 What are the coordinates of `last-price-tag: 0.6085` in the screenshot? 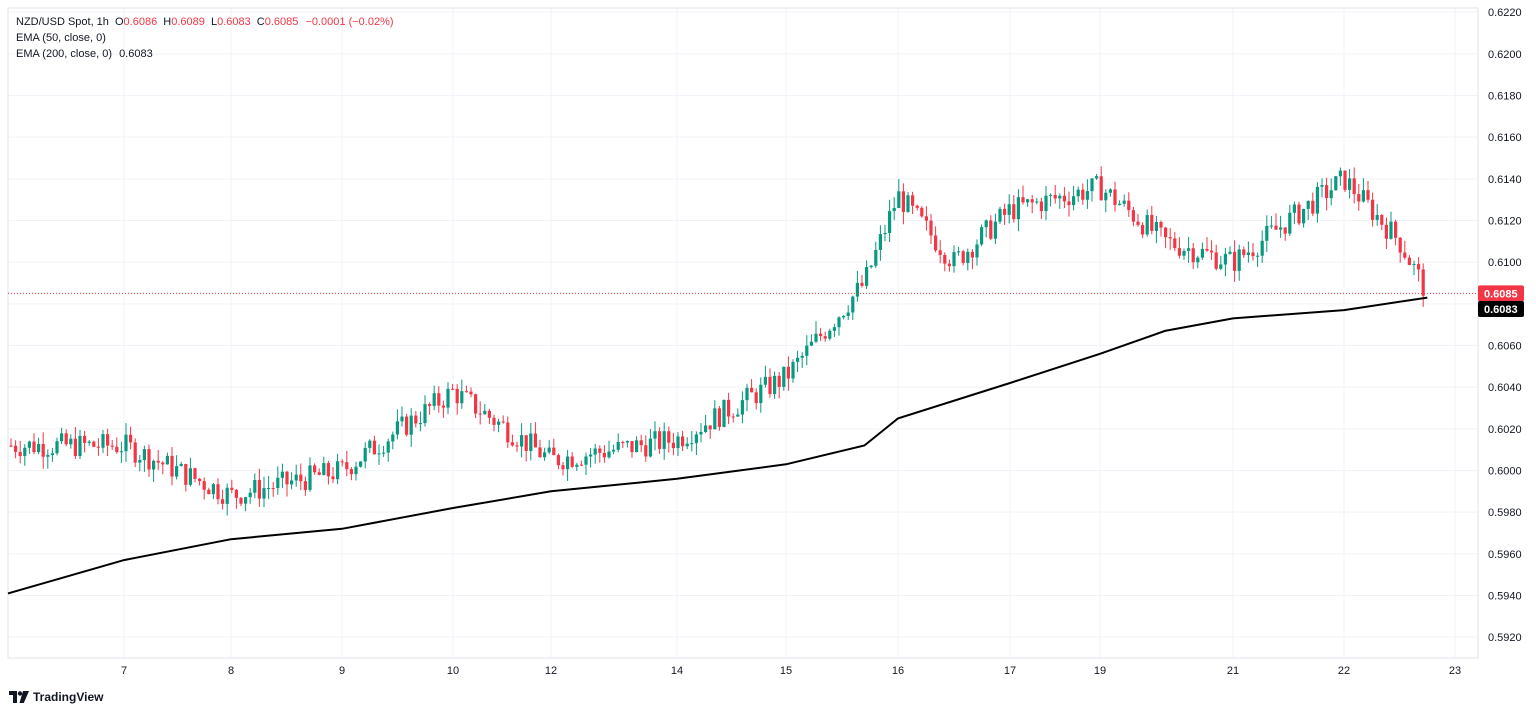 It's located at (1501, 293).